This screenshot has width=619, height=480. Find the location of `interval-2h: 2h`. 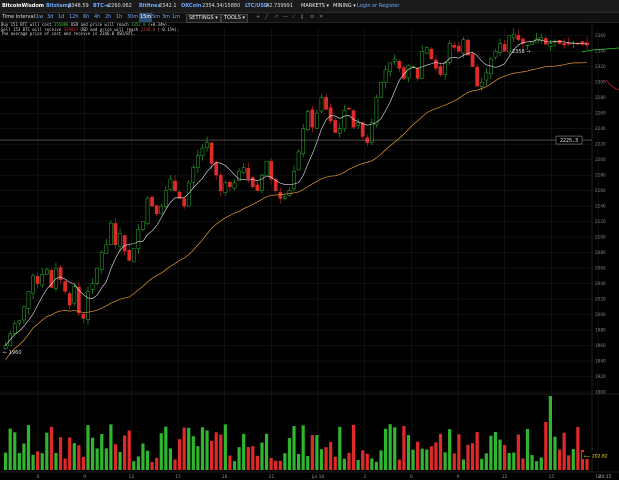

interval-2h: 2h is located at coordinates (108, 17).